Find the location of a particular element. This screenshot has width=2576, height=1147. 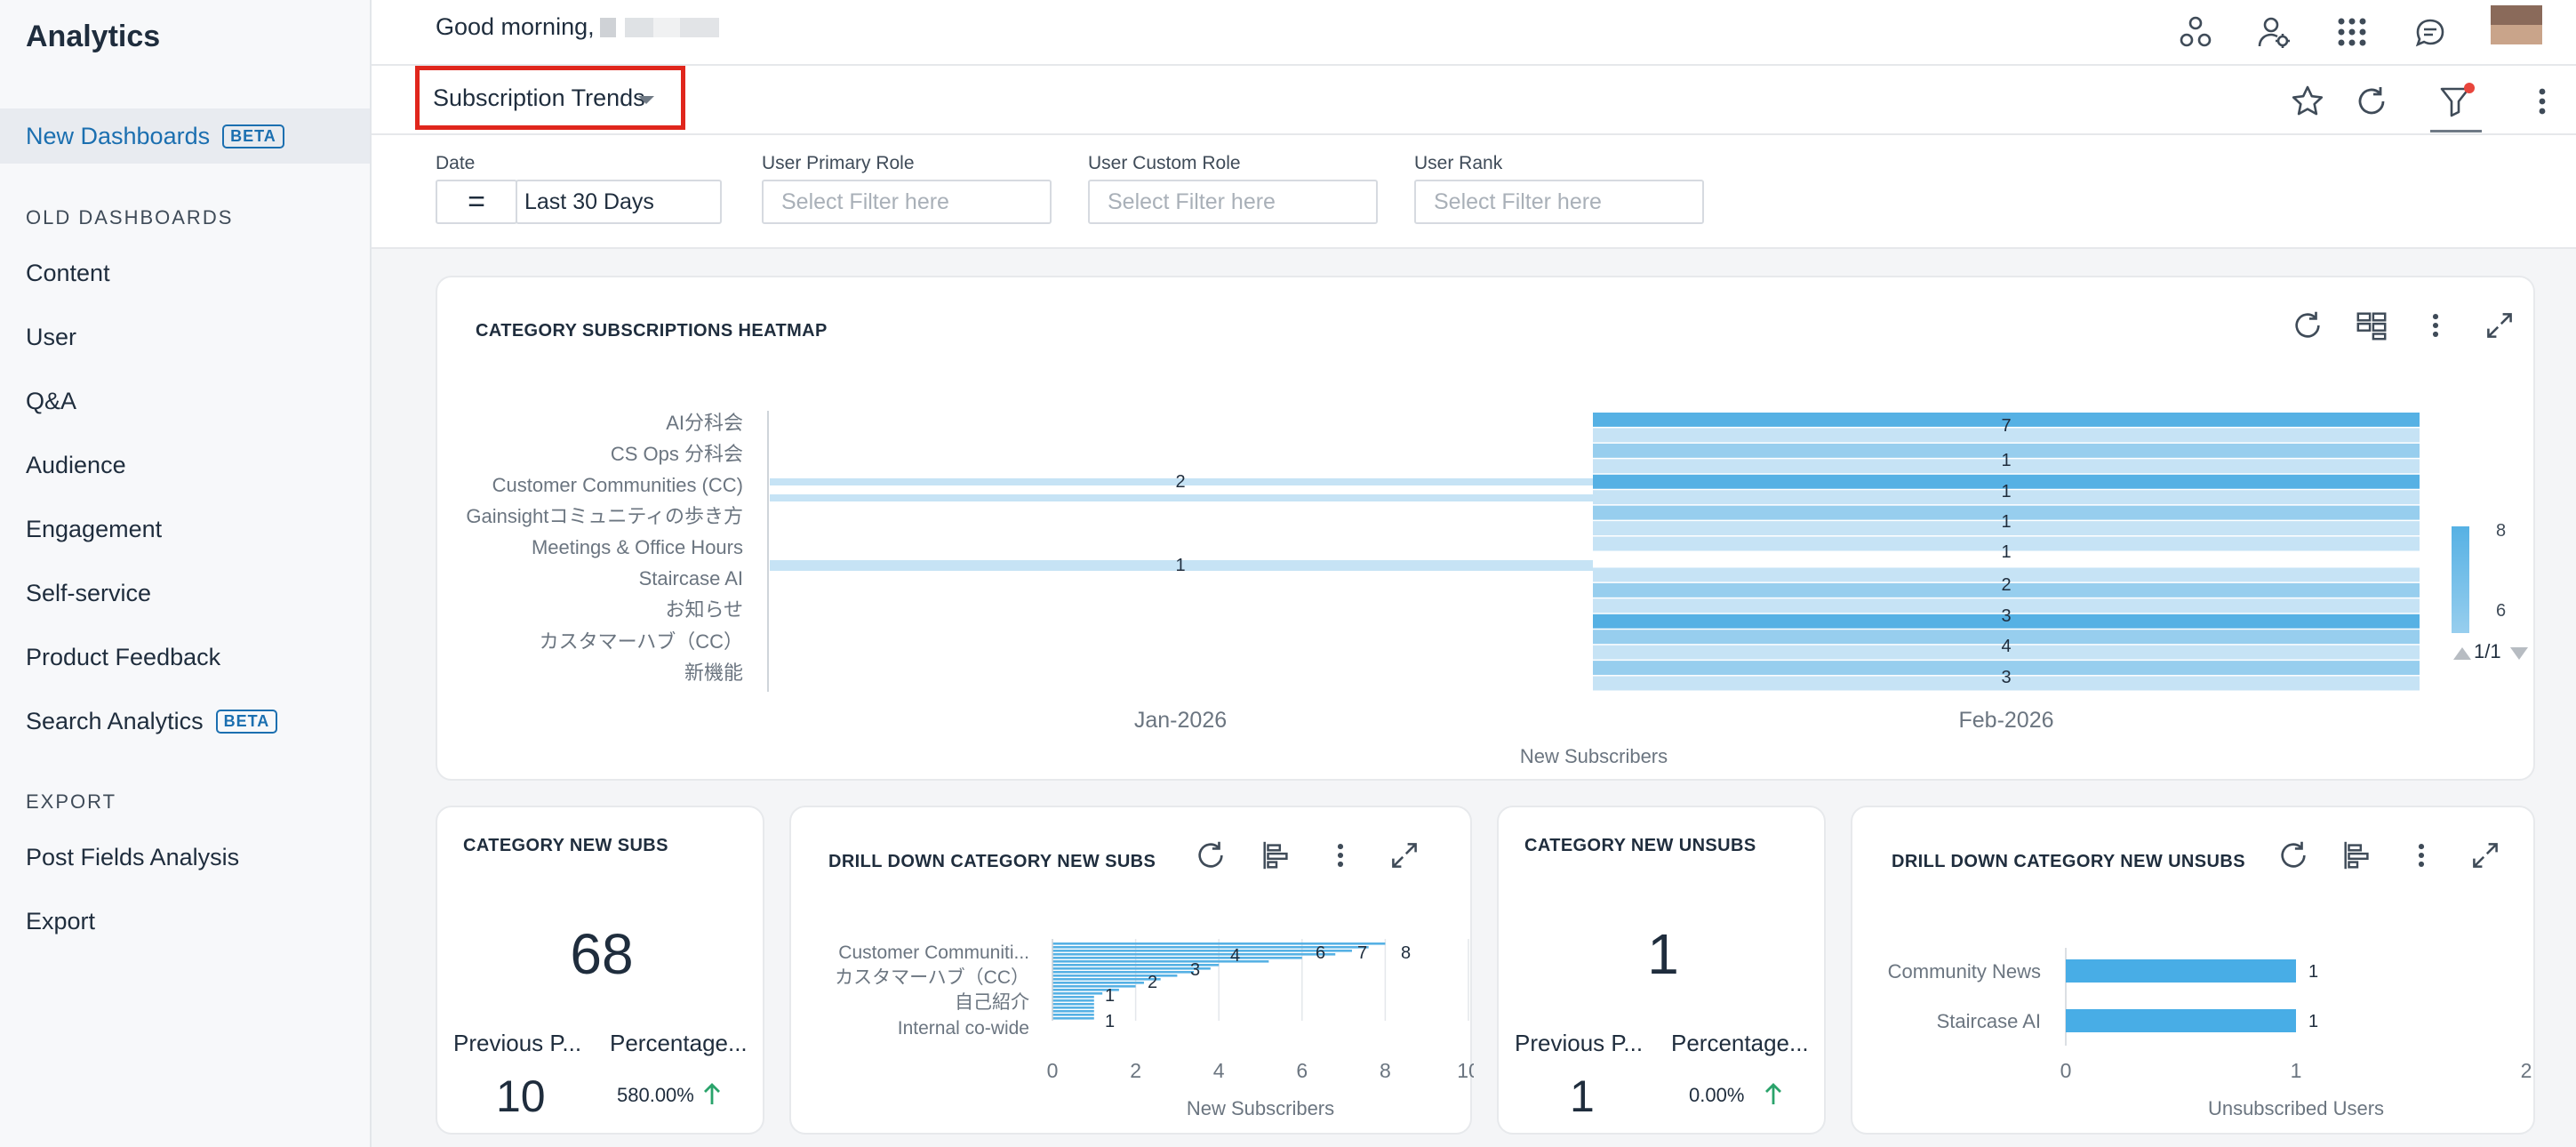

sidebar-item-export: Export is located at coordinates (61, 920).